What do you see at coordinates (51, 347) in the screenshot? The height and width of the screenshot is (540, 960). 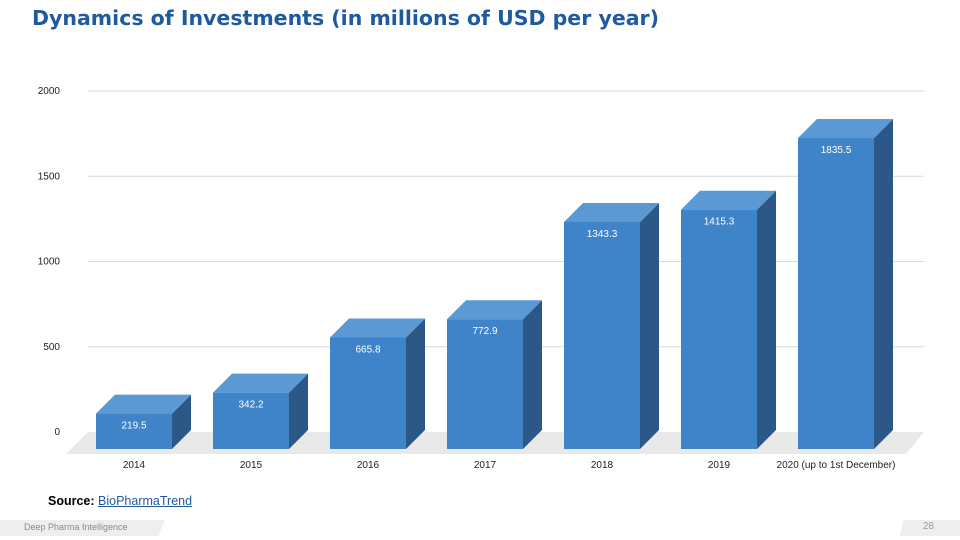 I see `y-tick-label: 500` at bounding box center [51, 347].